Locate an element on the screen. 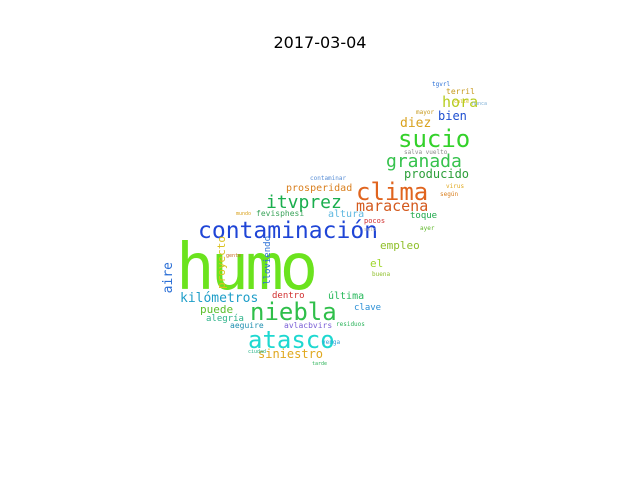 This screenshot has height=480, width=640. word-calle: calle is located at coordinates (462, 102).